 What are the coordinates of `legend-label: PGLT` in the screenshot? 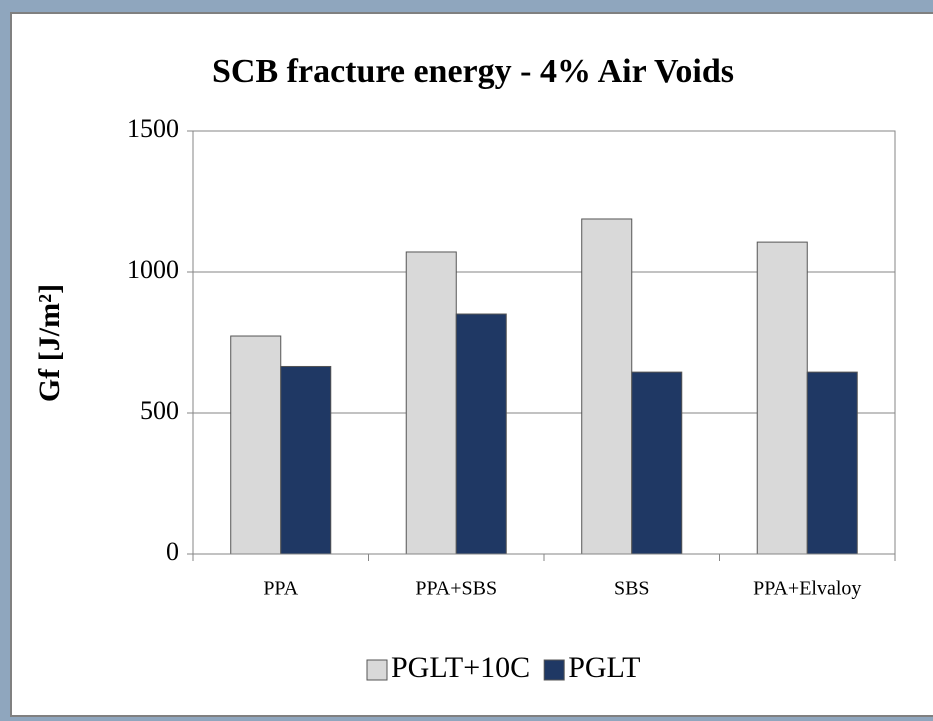 It's located at (604, 667).